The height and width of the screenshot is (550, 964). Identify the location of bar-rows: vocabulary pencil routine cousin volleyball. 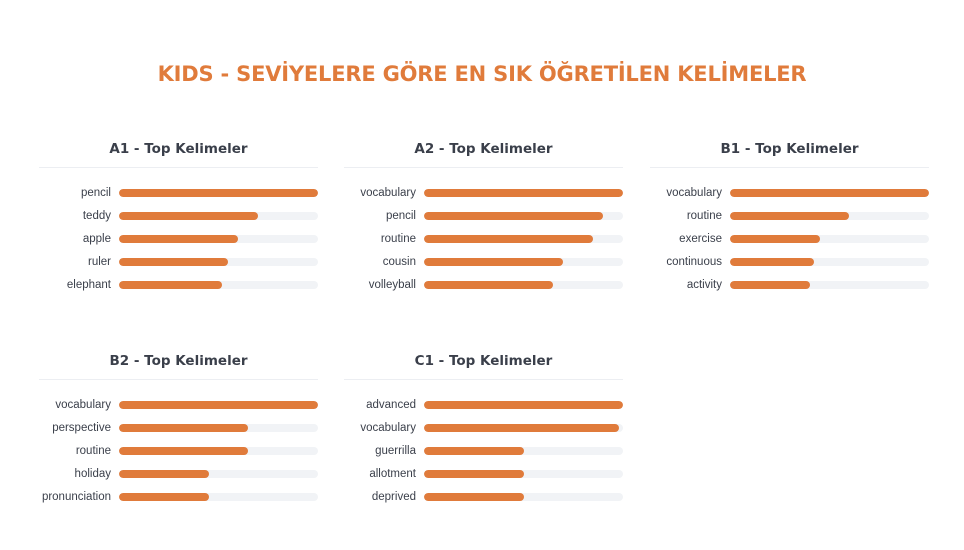
(483, 245).